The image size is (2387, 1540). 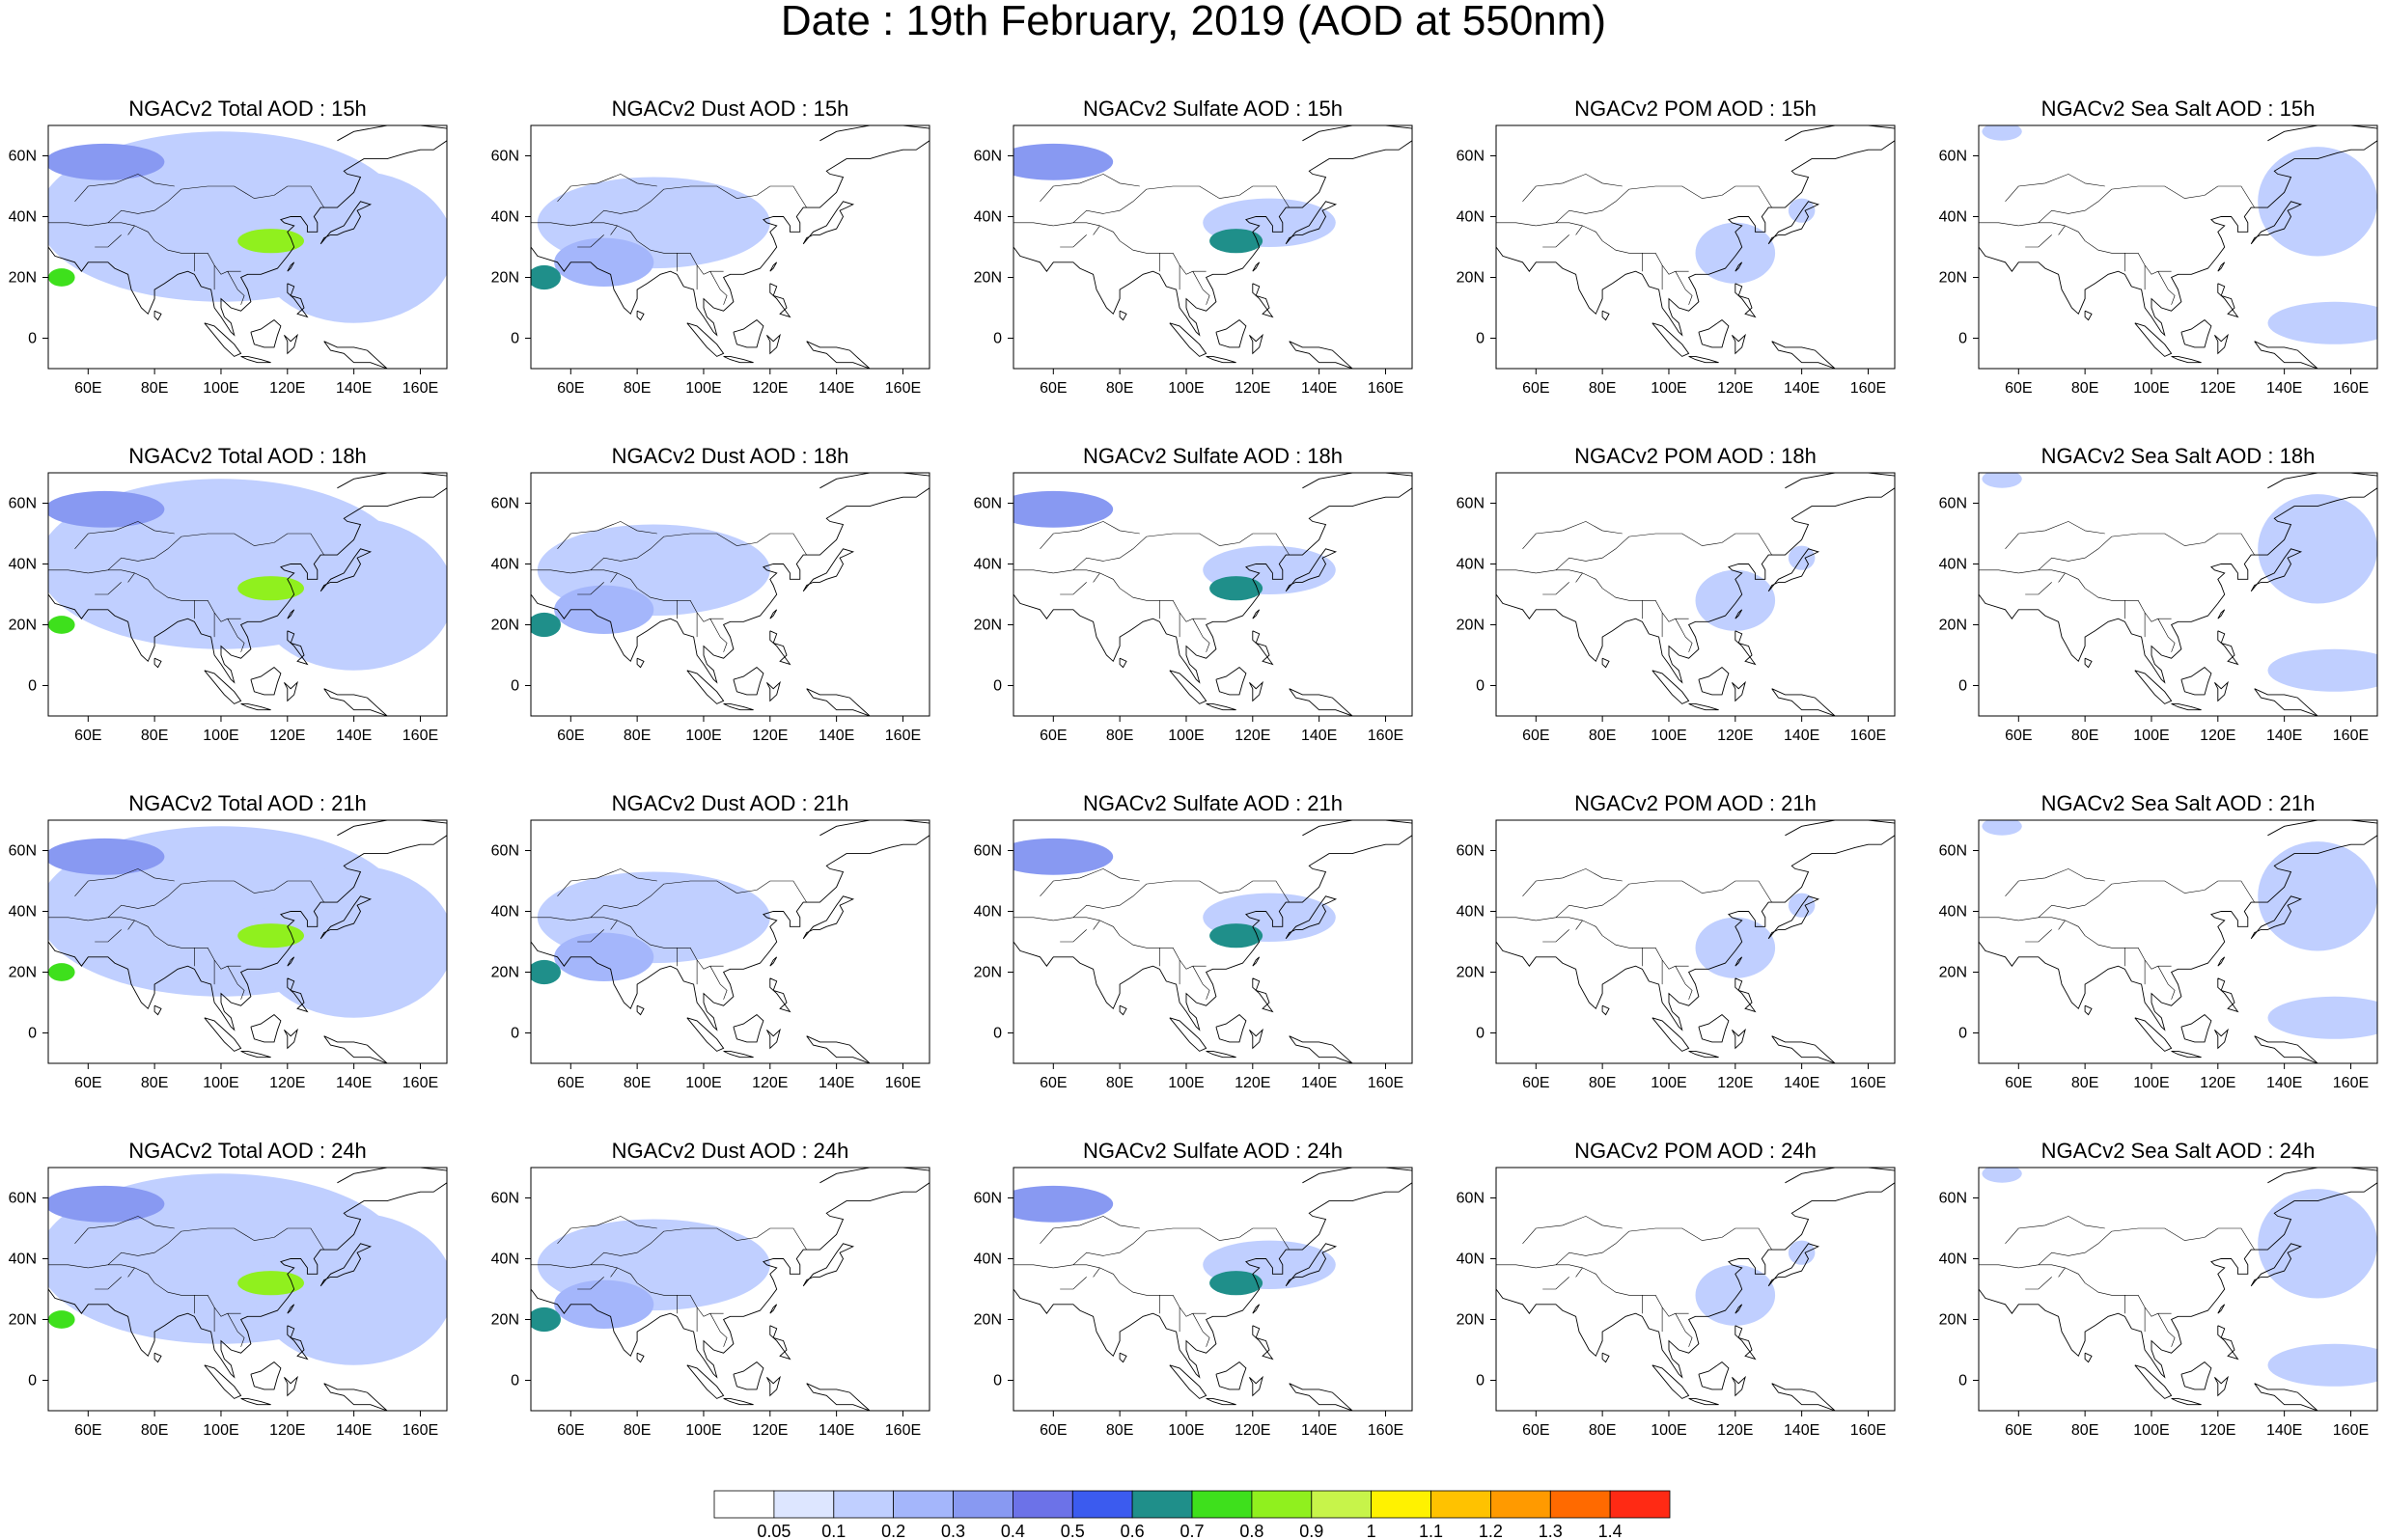 What do you see at coordinates (893, 1531) in the screenshot?
I see `colorbar-label: 0.2` at bounding box center [893, 1531].